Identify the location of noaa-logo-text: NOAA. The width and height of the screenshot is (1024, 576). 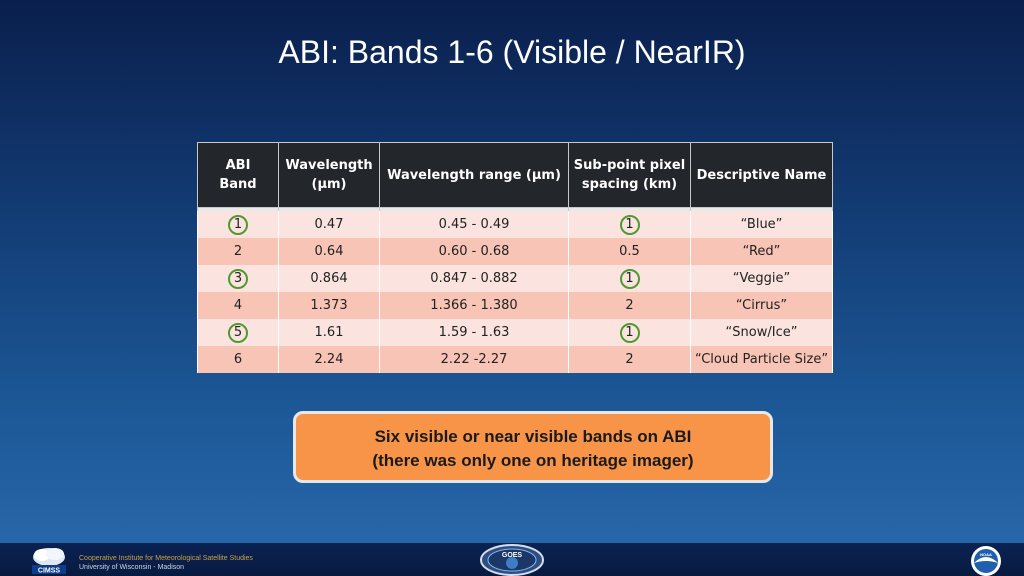
(986, 554).